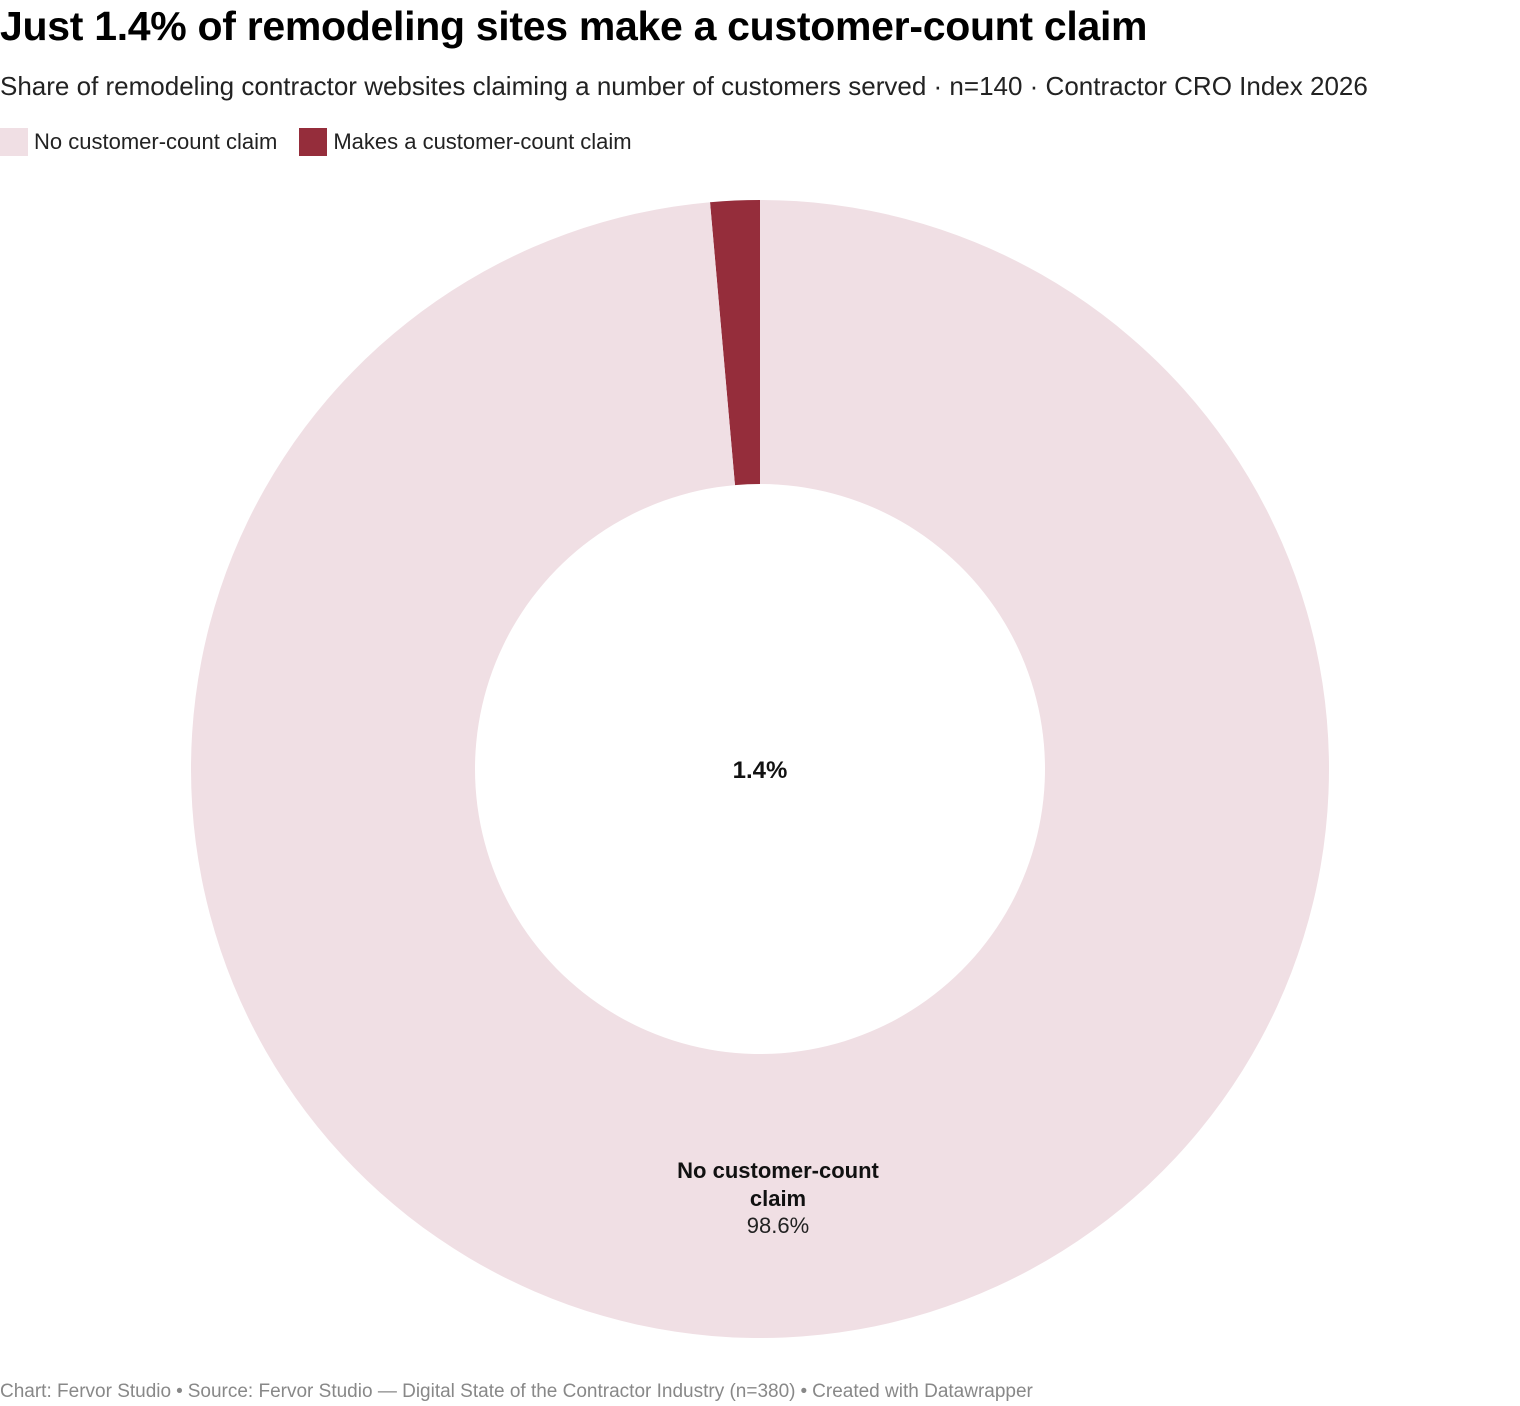 The width and height of the screenshot is (1520, 1406). I want to click on legend-item-no-claim: No customer-count claim, so click(138, 142).